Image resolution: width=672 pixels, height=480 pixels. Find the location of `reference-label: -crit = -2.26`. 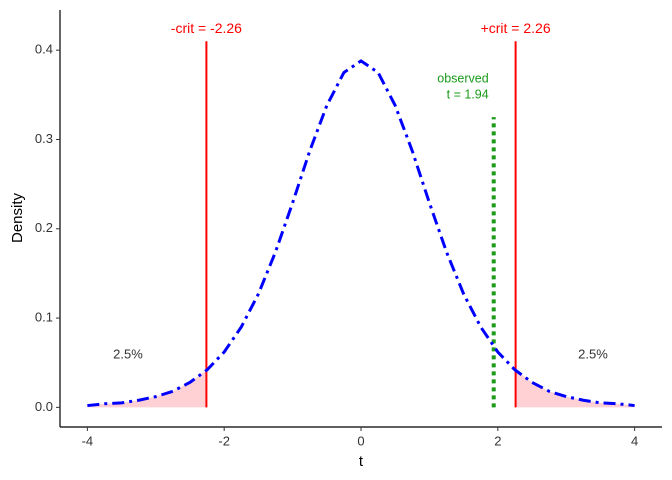

reference-label: -crit = -2.26 is located at coordinates (206, 28).